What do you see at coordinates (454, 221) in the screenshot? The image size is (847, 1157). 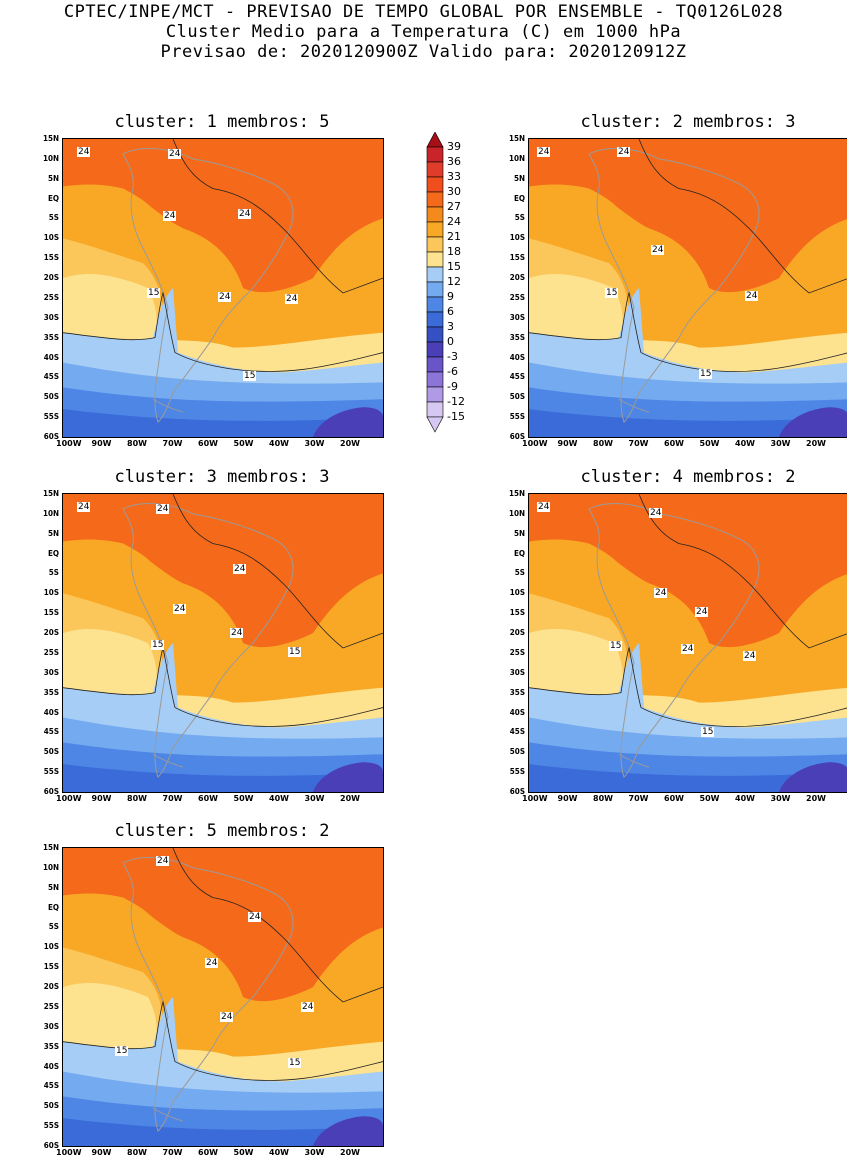 I see `colorbar-tick-label: 24` at bounding box center [454, 221].